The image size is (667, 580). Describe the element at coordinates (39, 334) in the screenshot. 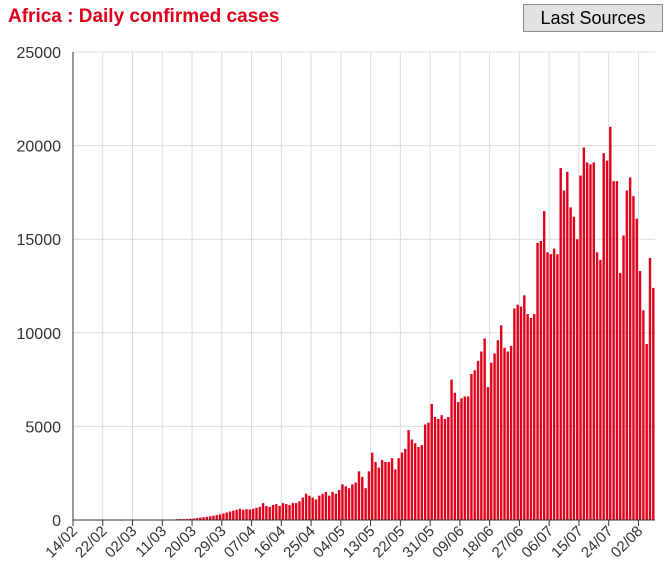

I see `y-tick-label: 10000` at that location.